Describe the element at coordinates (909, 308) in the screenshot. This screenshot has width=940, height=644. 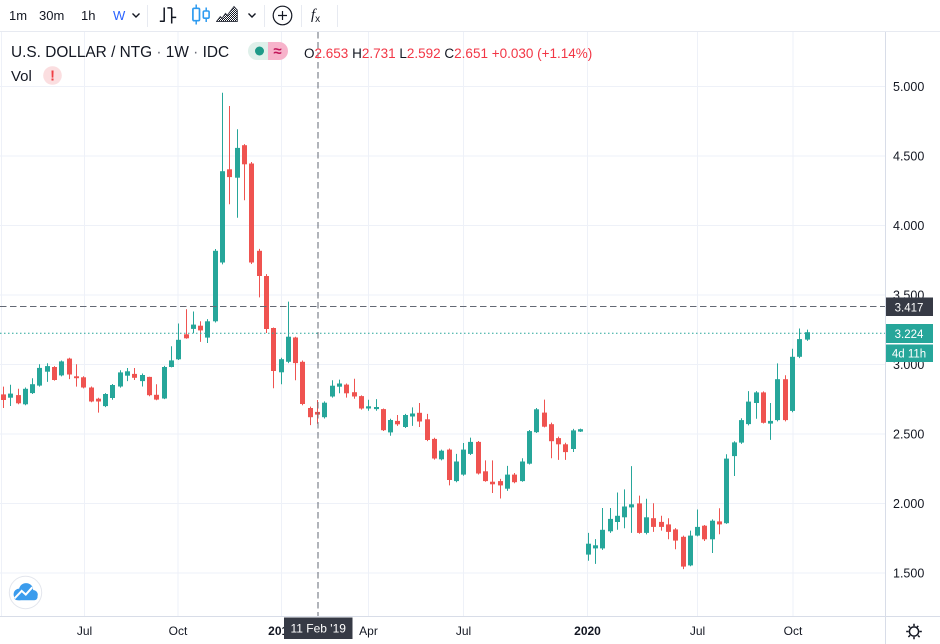
I see `svg-text: 3.417` at that location.